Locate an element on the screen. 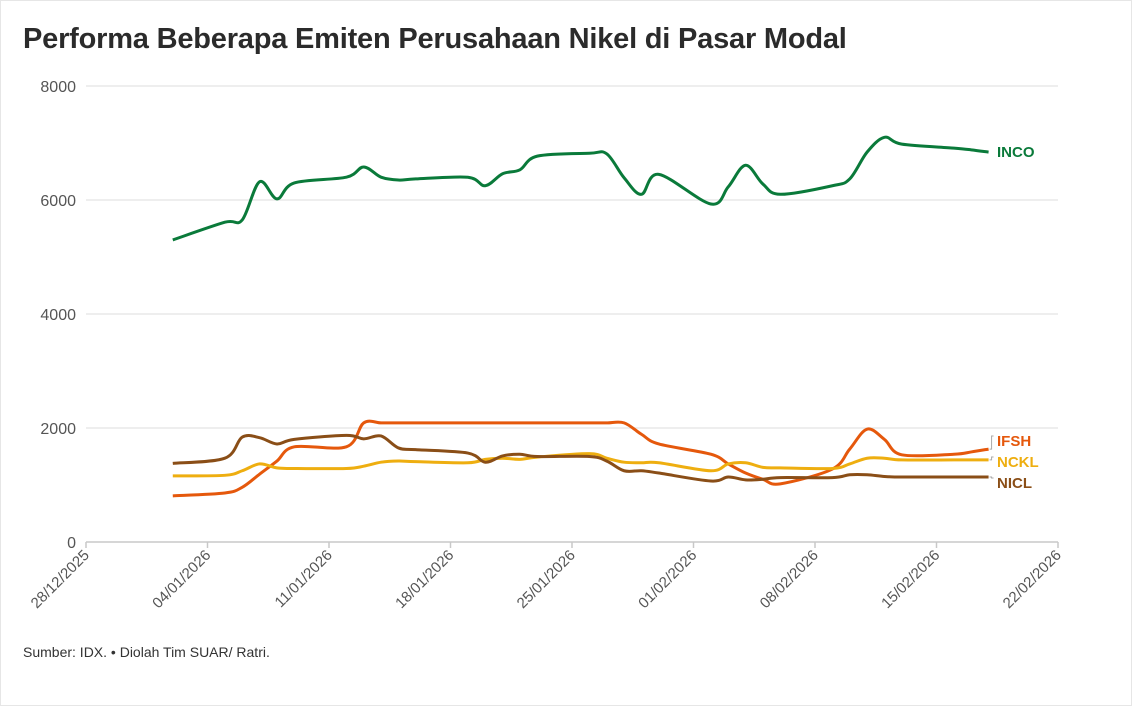 This screenshot has width=1132, height=707. series-label-nicl: NICL is located at coordinates (1014, 483).